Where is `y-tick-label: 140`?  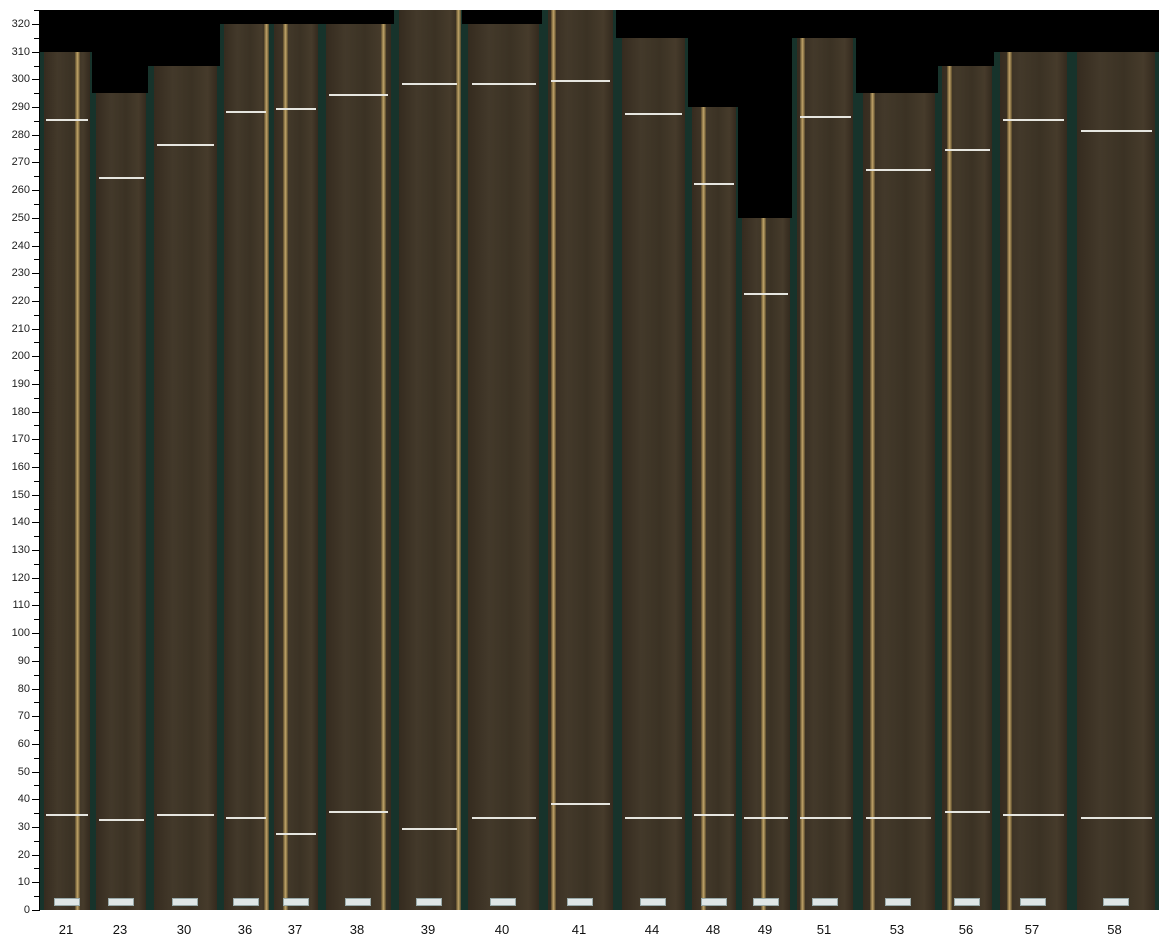
y-tick-label: 140 is located at coordinates (20, 522).